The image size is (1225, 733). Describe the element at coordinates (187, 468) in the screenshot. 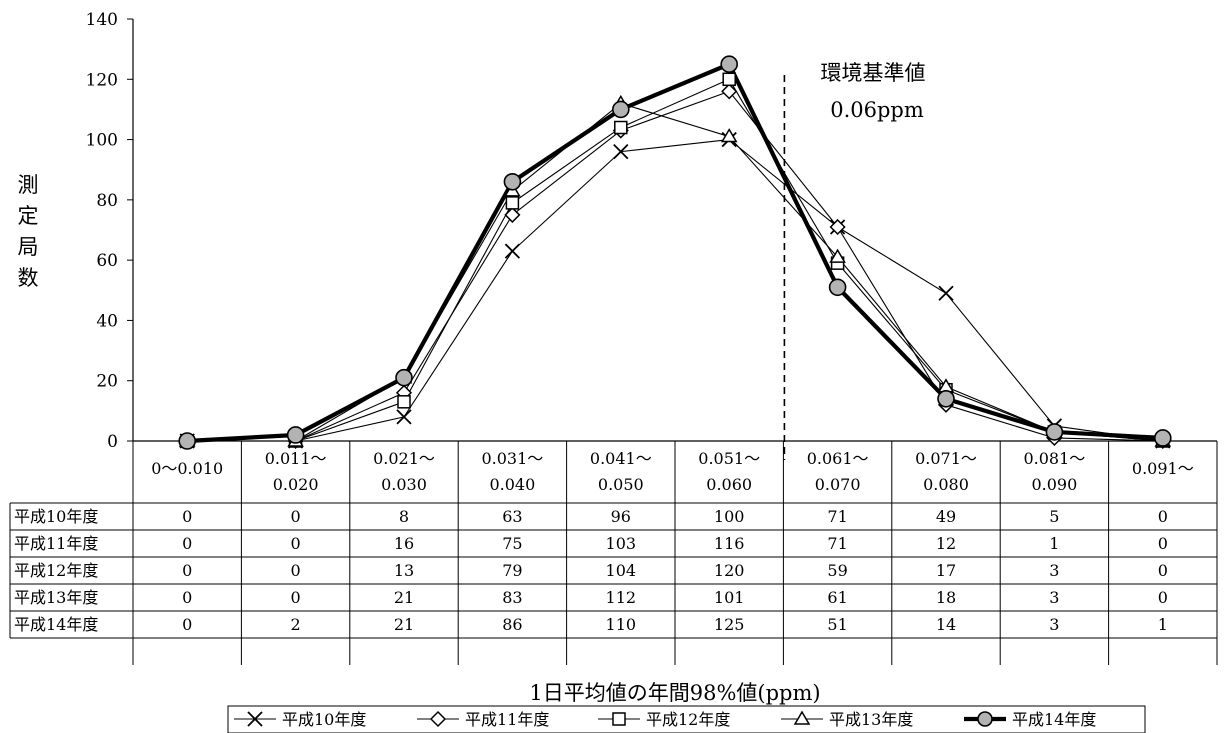

I see `category-label: 0～0.010` at that location.